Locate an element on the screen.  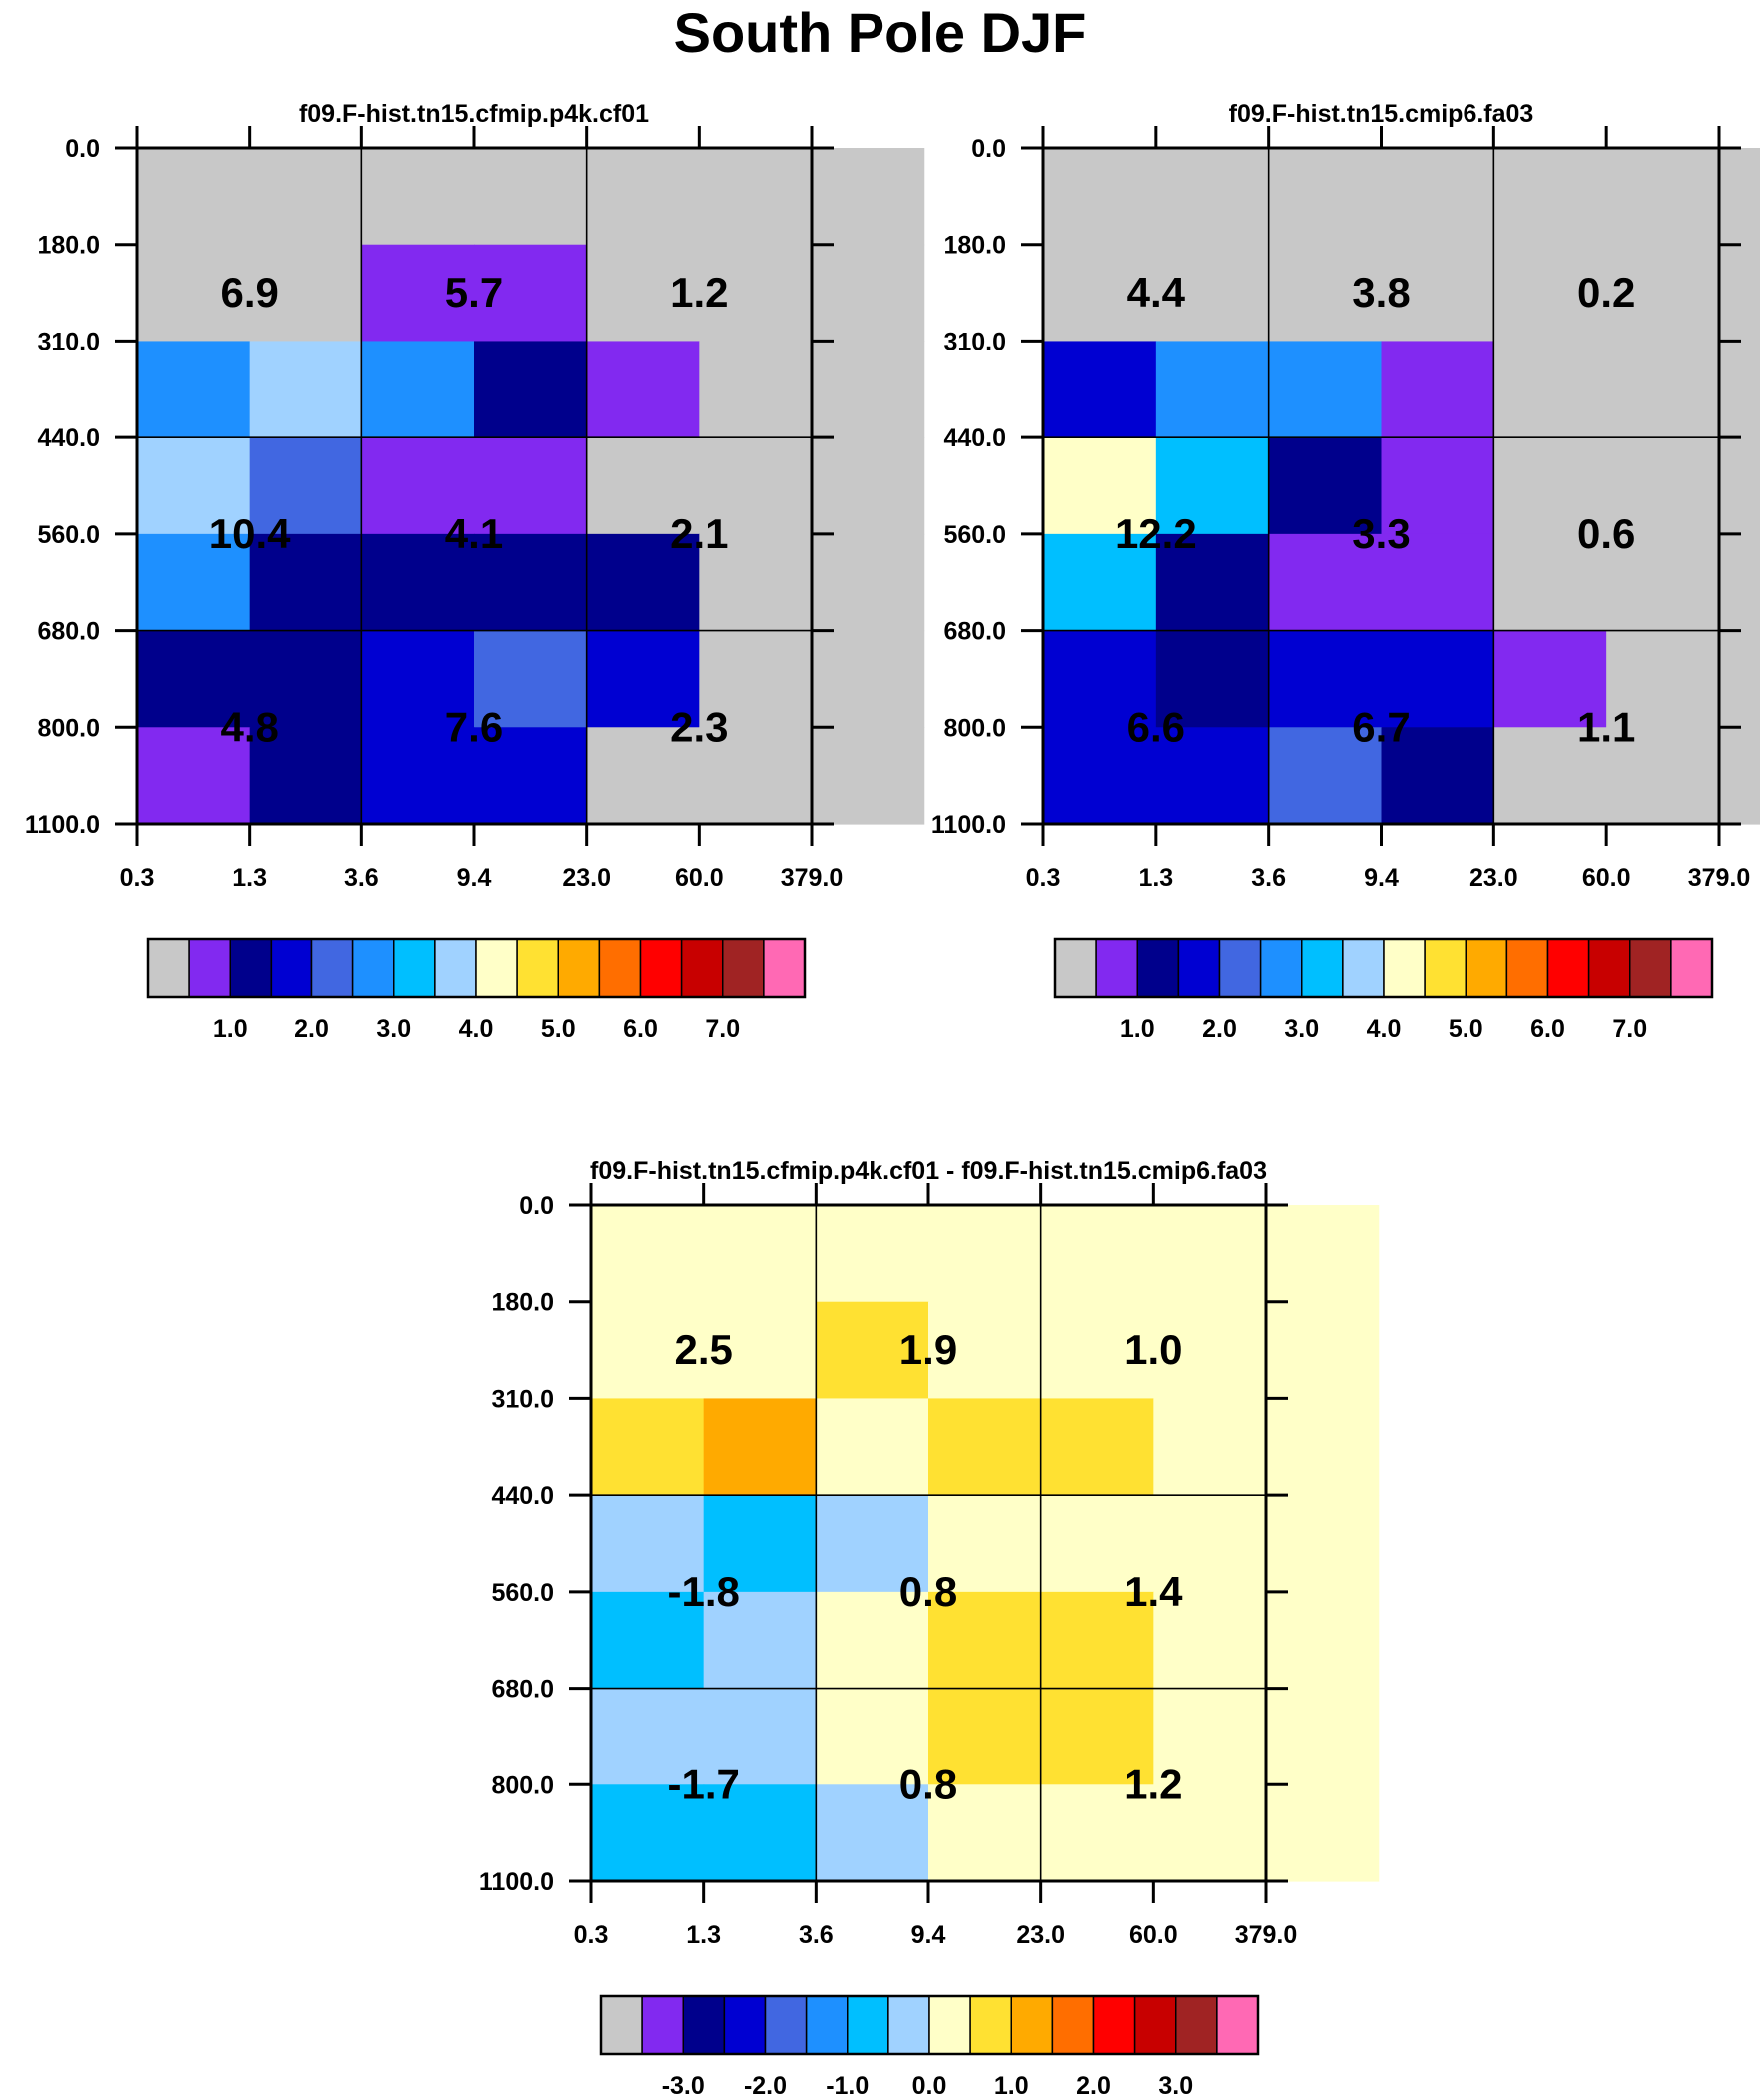
box-value-label: 1.9 is located at coordinates (928, 1349).